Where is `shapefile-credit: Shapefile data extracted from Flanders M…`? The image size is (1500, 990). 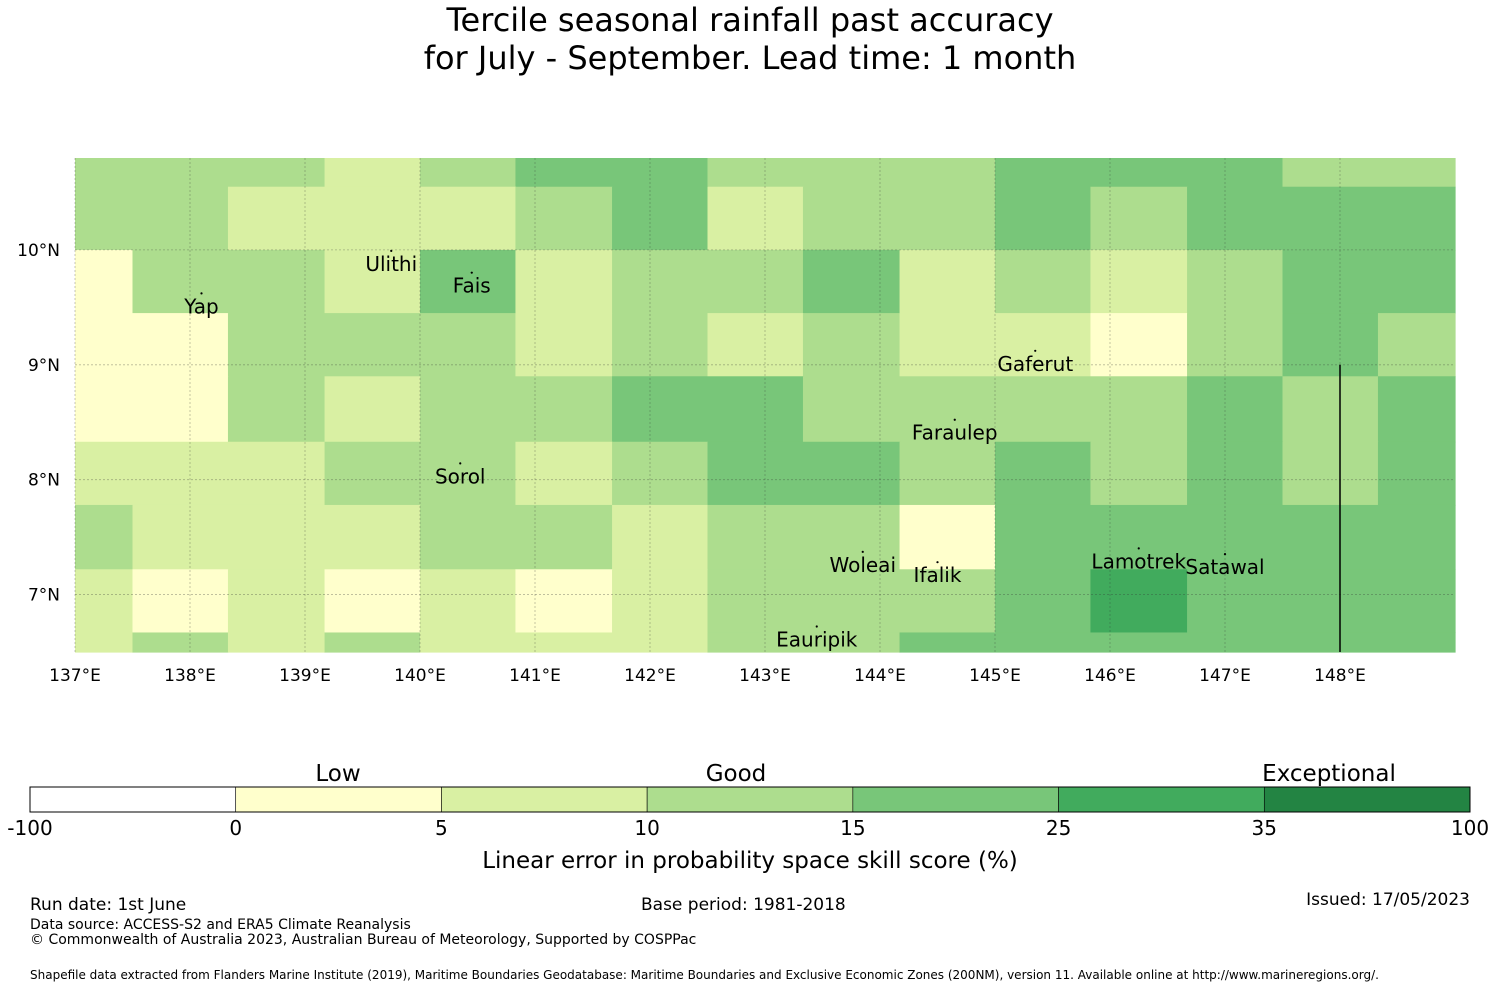
shapefile-credit: Shapefile data extracted from Flanders M… is located at coordinates (704, 975).